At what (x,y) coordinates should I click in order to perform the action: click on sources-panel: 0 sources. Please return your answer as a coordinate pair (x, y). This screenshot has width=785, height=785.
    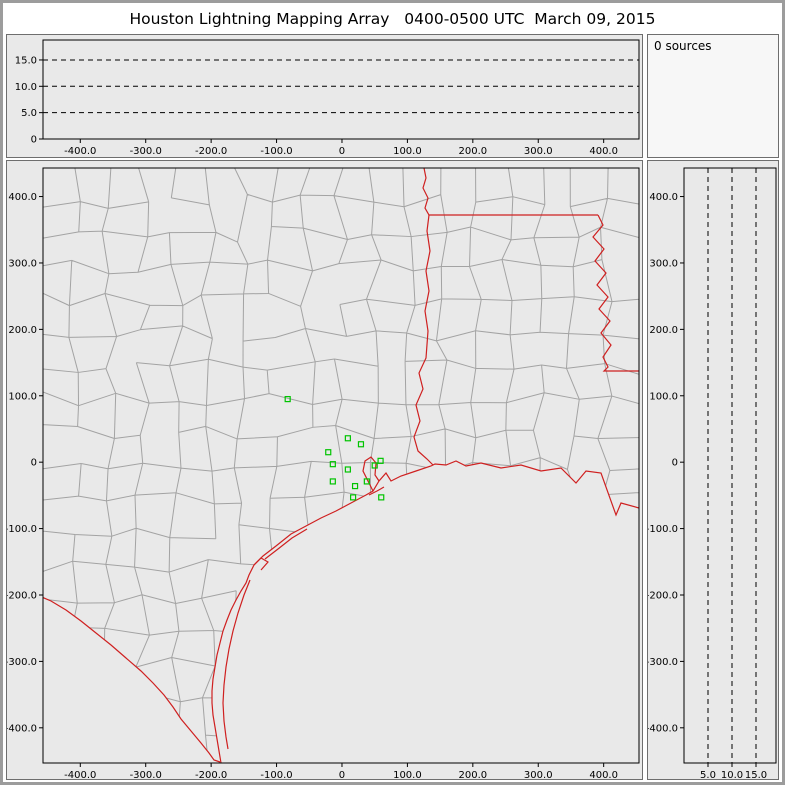
    Looking at the image, I should click on (713, 96).